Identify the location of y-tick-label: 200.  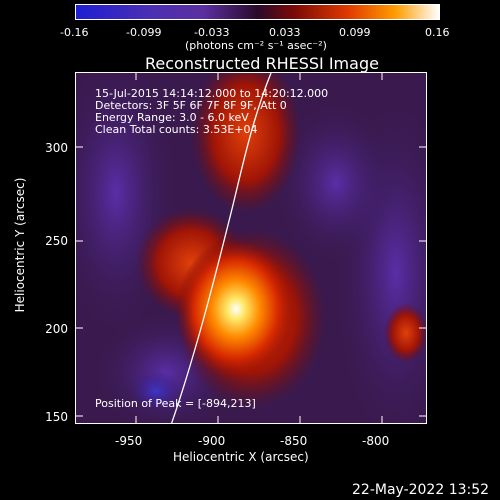
(56, 329).